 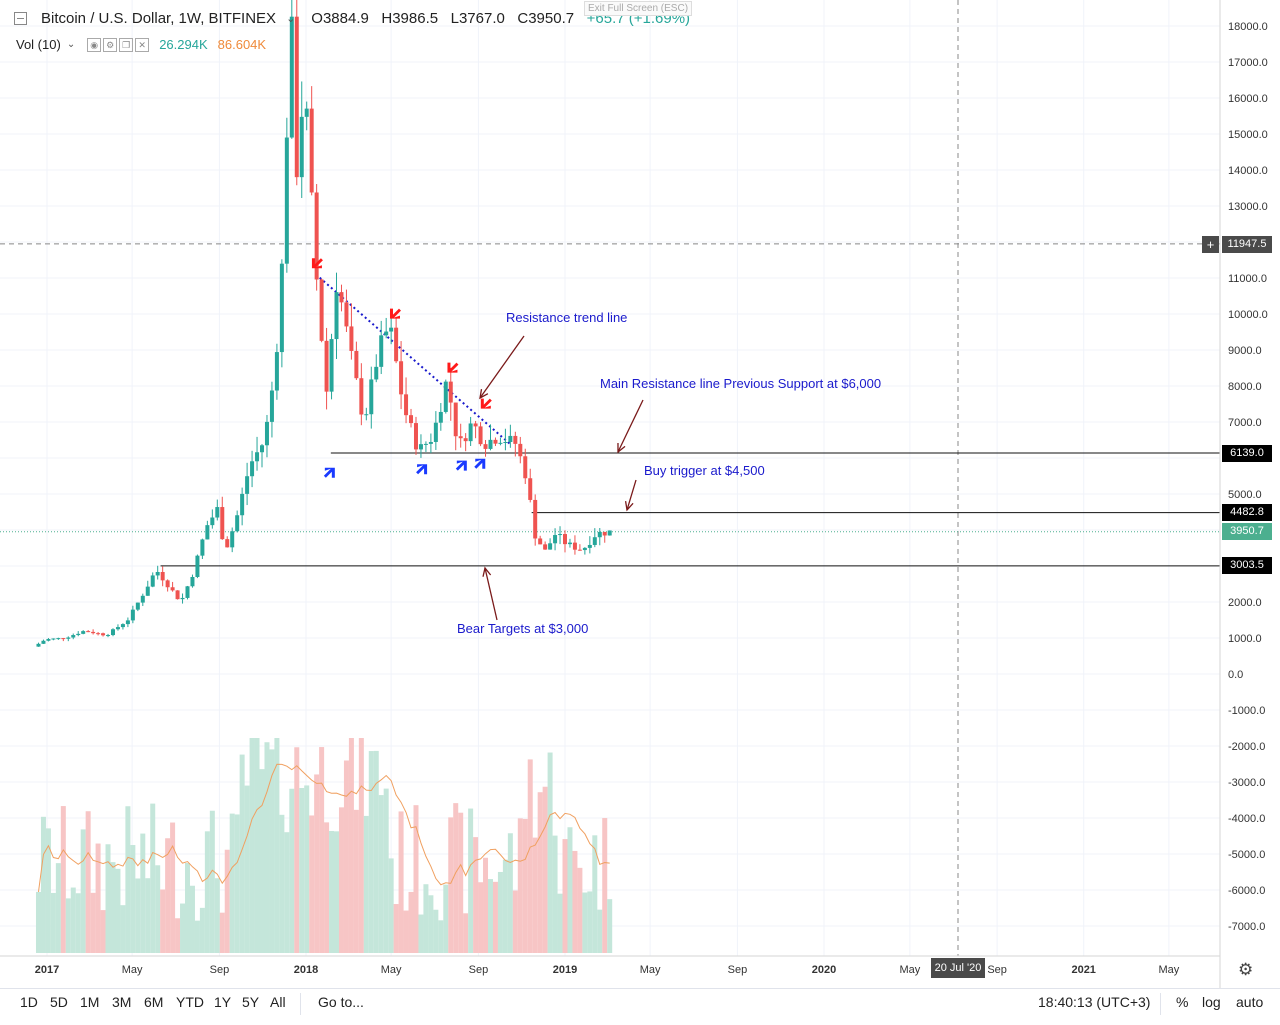 What do you see at coordinates (94, 44) in the screenshot?
I see `eye-icon: ◉` at bounding box center [94, 44].